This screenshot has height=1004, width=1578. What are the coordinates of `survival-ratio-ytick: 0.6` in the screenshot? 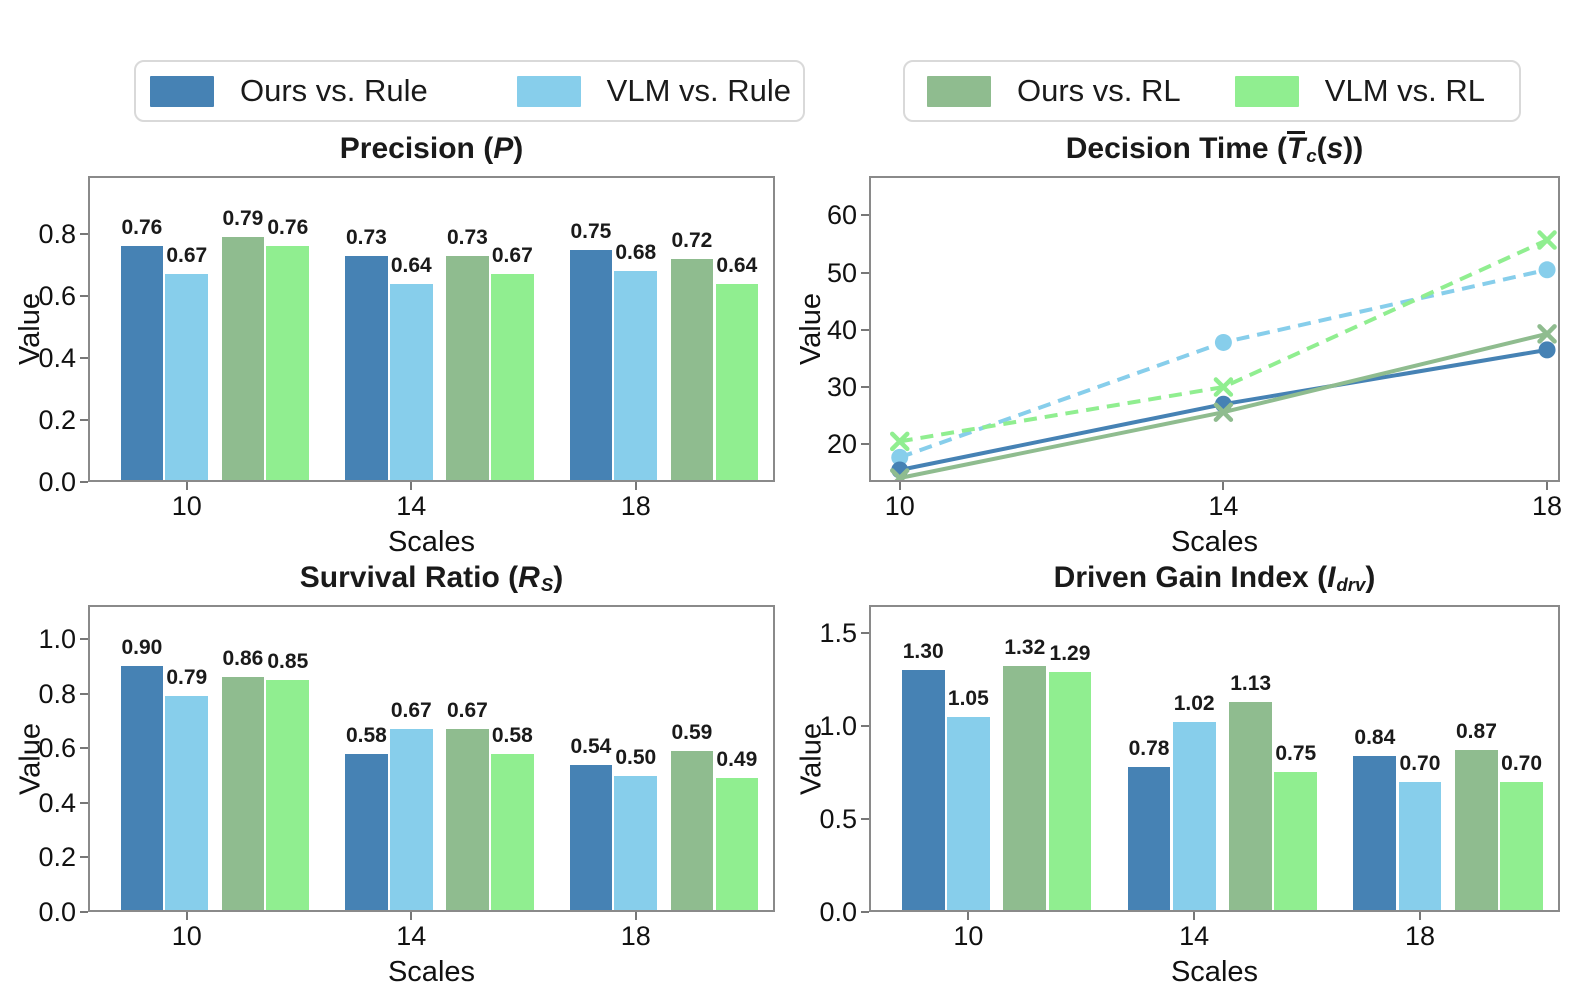 It's located at (57, 748).